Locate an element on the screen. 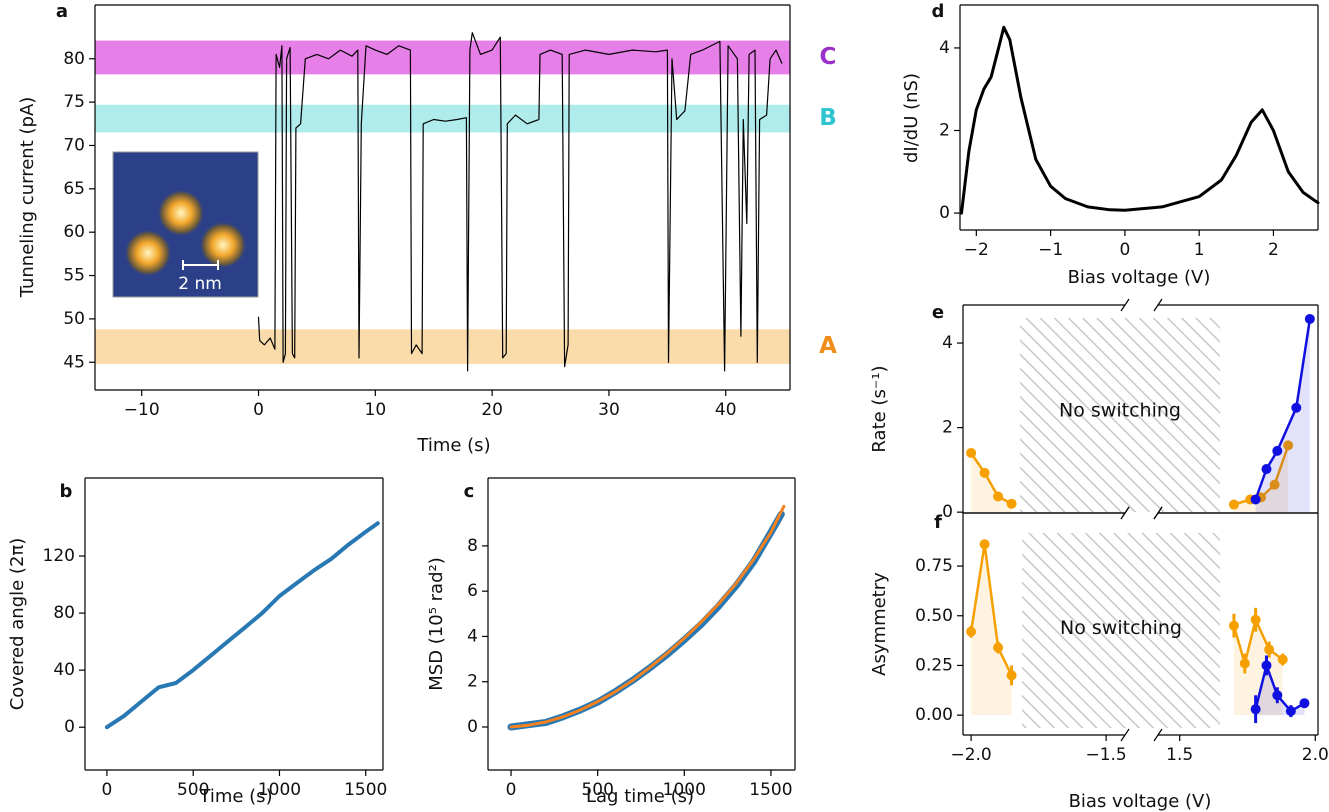 The height and width of the screenshot is (812, 1329). y-tick-label: 8 is located at coordinates (472, 546).